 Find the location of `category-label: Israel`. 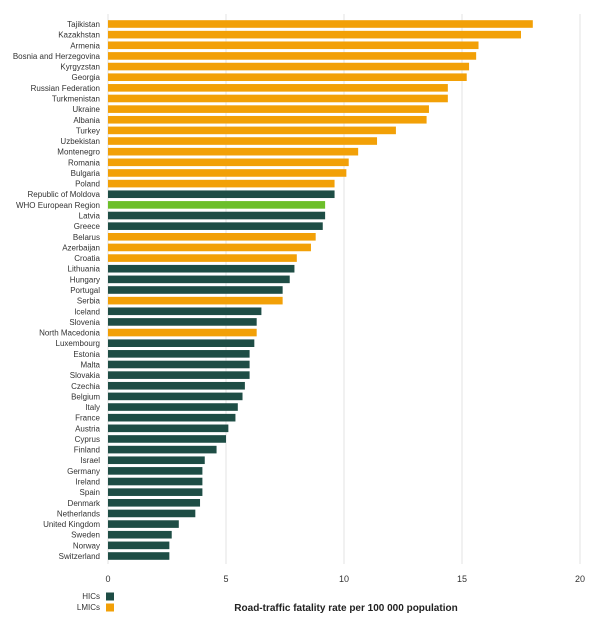

category-label: Israel is located at coordinates (90, 460).